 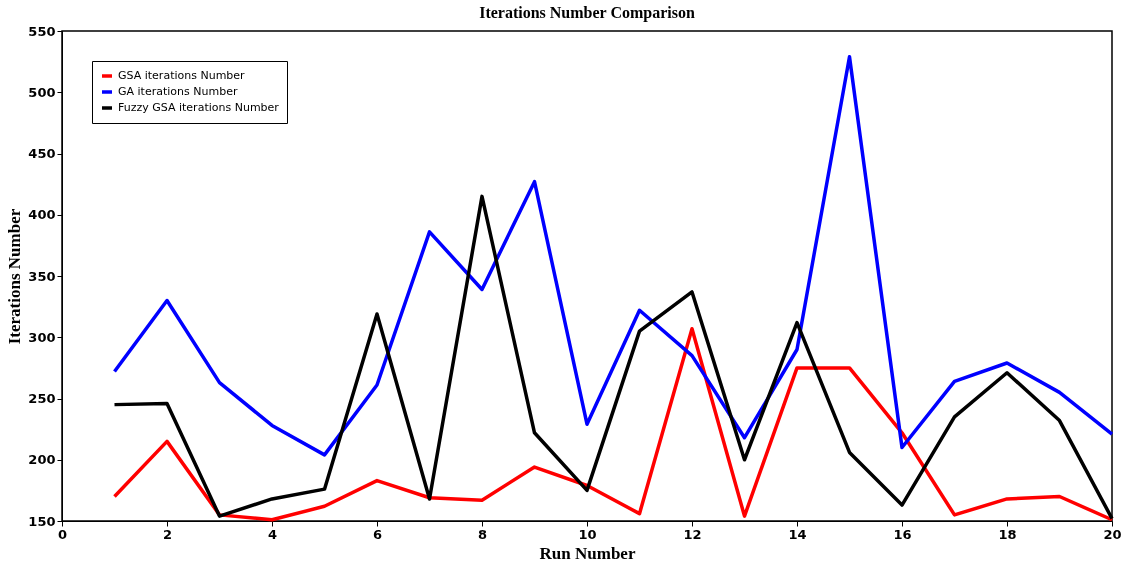 What do you see at coordinates (42, 460) in the screenshot?
I see `y-tick-label: 200` at bounding box center [42, 460].